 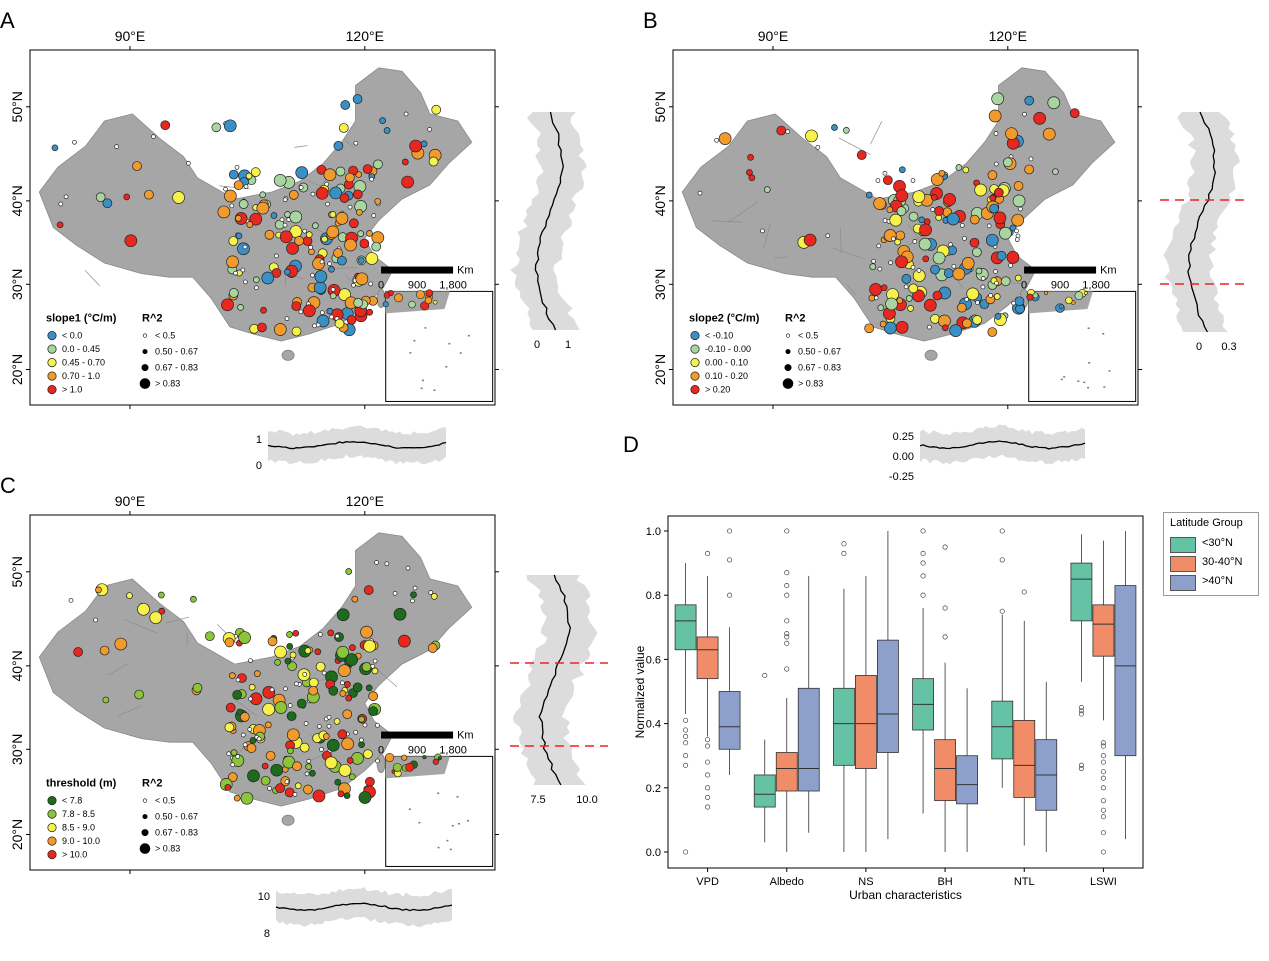 I want to click on longitude-profile-a: 10, so click(x=351, y=448).